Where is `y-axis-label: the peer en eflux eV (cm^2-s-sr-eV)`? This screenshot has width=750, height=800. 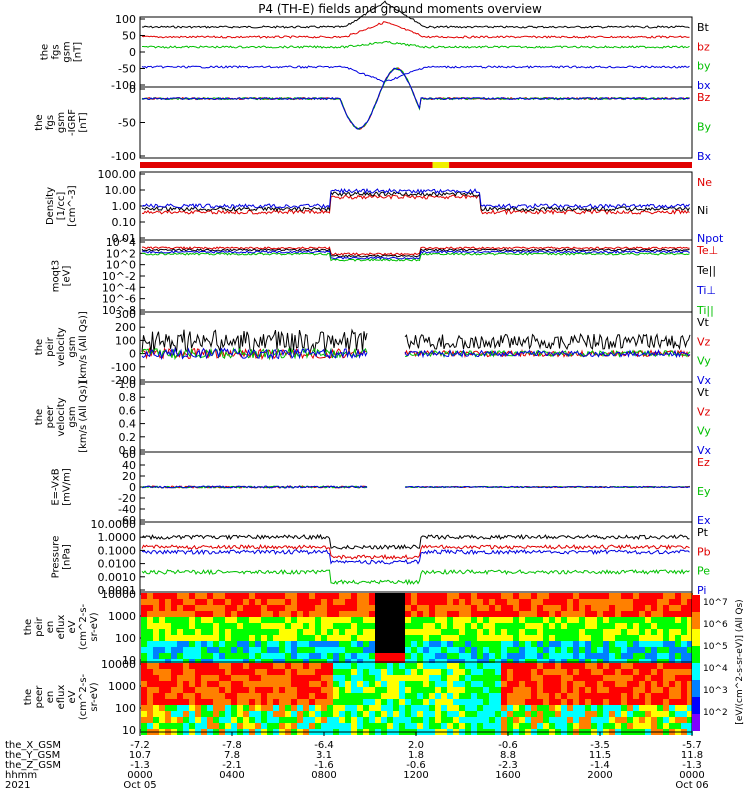
y-axis-label: the peer en eflux eV (cm^2-s-sr-eV) is located at coordinates (61, 696).